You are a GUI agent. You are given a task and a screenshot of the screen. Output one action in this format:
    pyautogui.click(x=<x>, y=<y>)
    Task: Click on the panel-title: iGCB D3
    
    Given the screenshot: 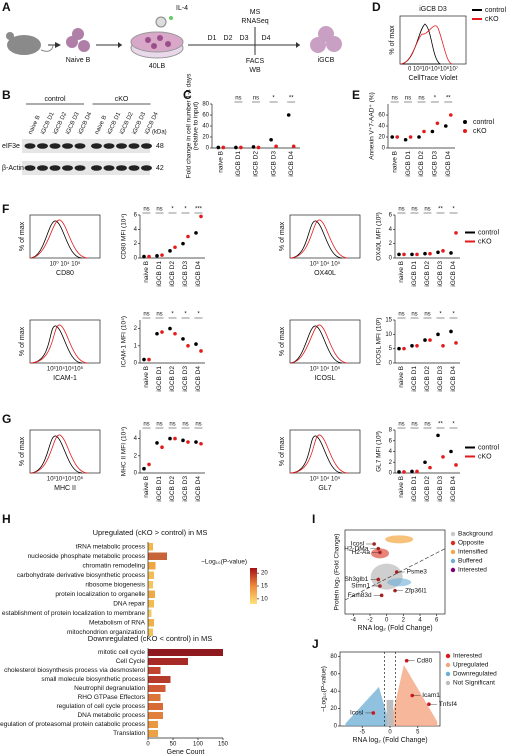 What is the action you would take?
    pyautogui.click(x=433, y=9)
    